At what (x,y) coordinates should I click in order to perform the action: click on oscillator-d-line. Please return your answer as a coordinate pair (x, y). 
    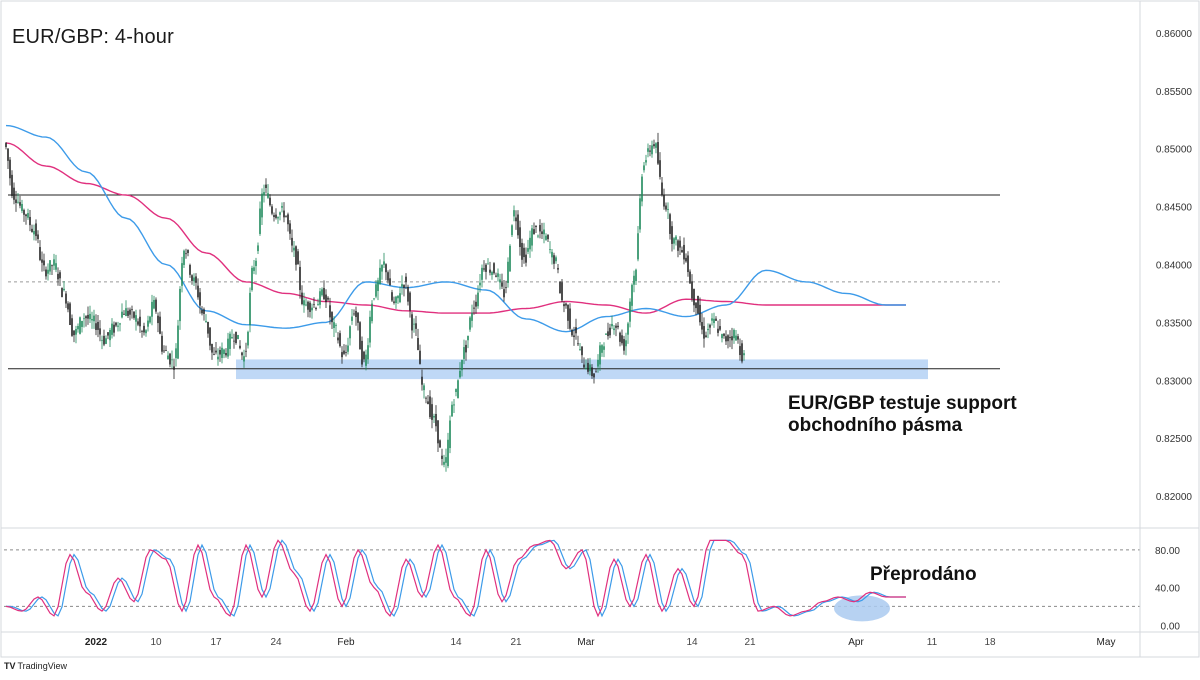
    Looking at the image, I should click on (456, 578).